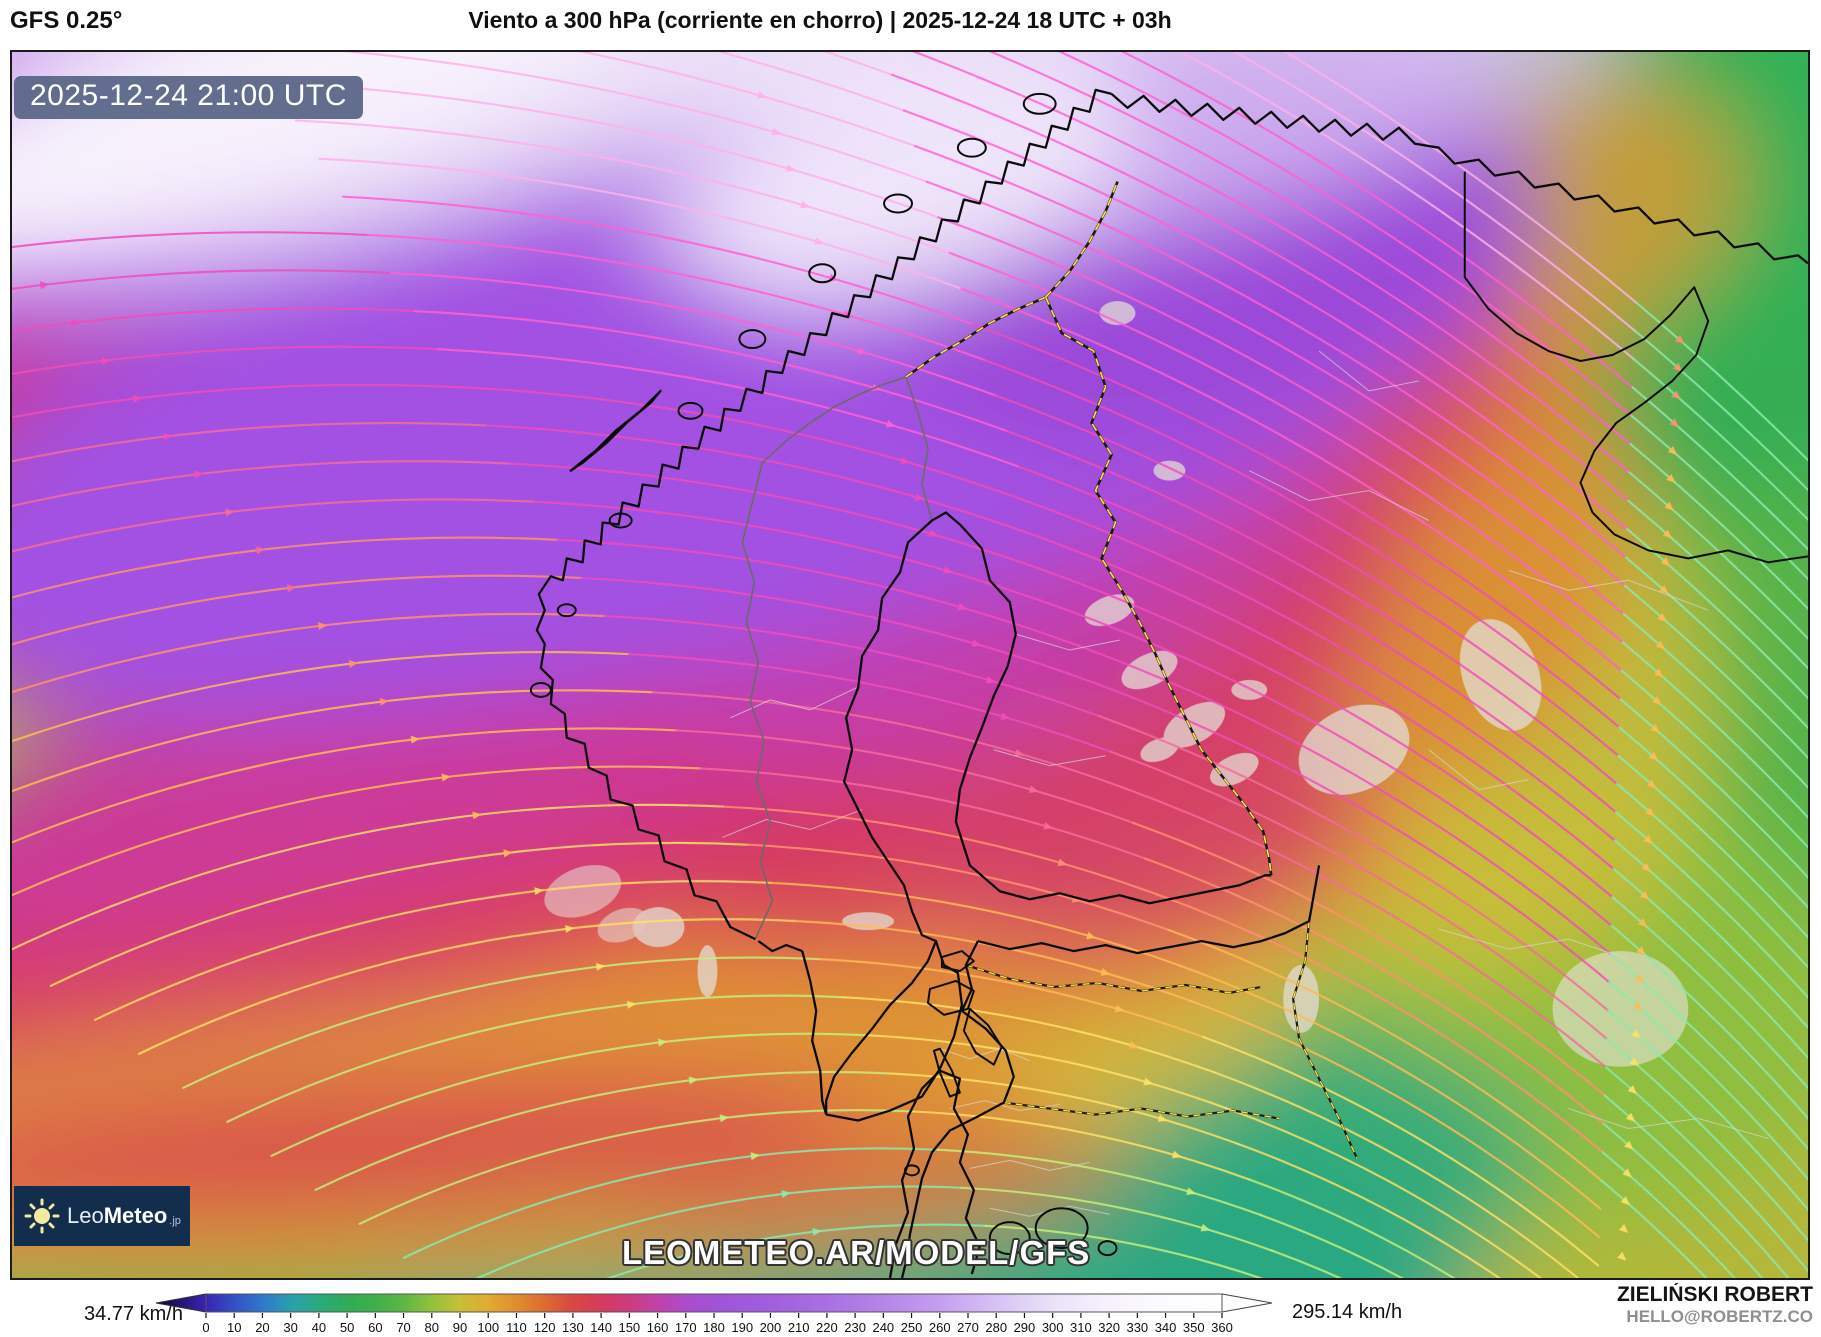 This screenshot has height=1337, width=1821. I want to click on svg-text: 110, so click(516, 1327).